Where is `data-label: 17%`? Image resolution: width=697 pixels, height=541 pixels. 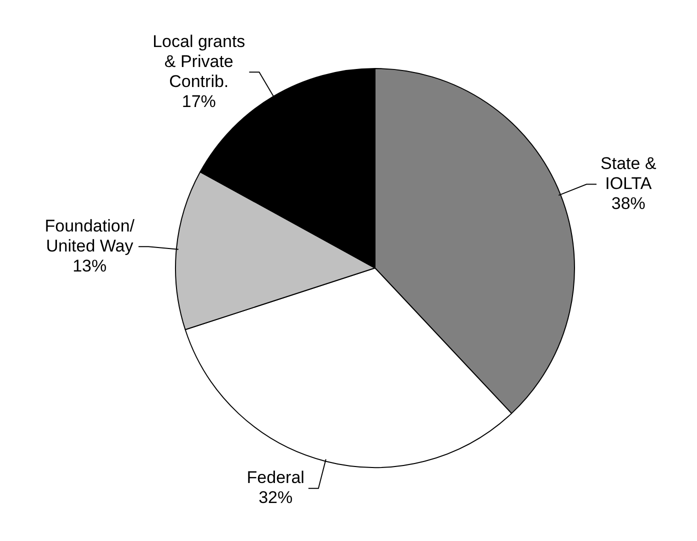
data-label: 17% is located at coordinates (199, 101).